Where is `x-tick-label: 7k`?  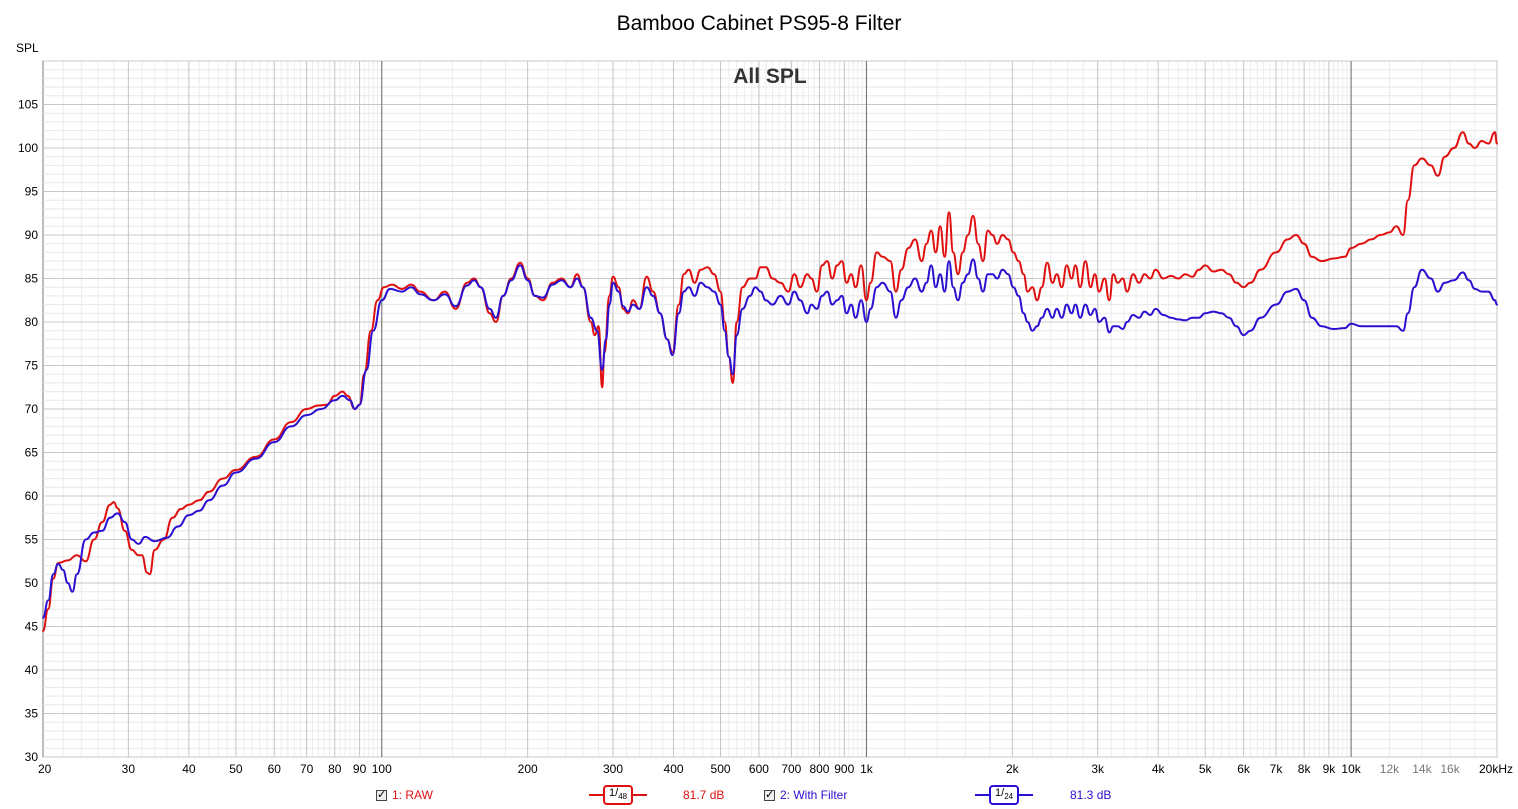 x-tick-label: 7k is located at coordinates (1277, 769).